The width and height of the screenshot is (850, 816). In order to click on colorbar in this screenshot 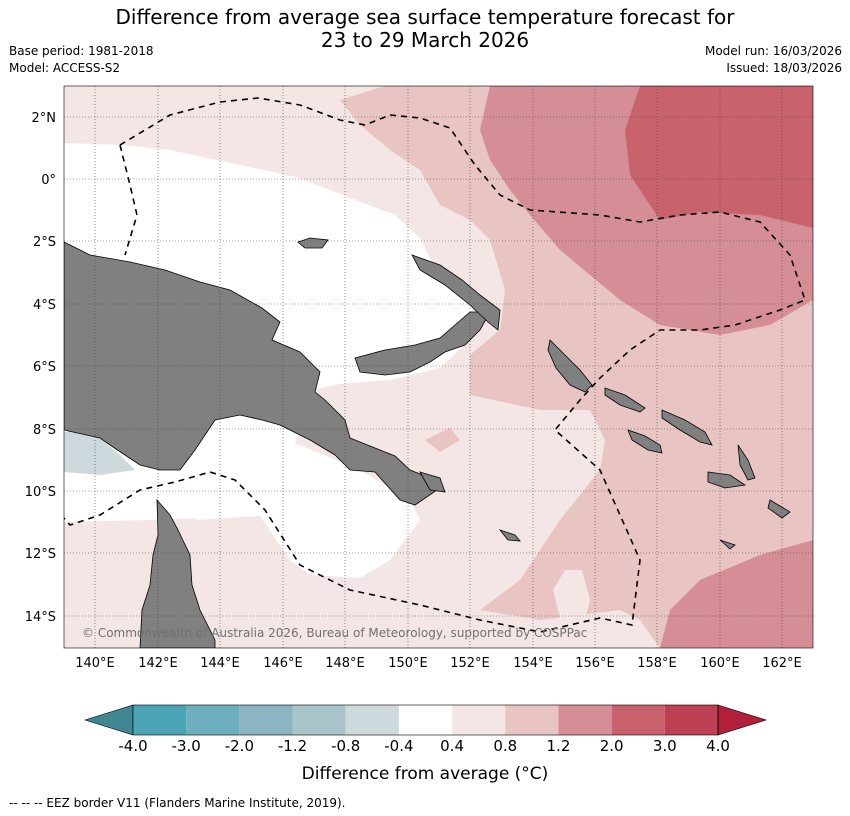, I will do `click(425, 720)`.